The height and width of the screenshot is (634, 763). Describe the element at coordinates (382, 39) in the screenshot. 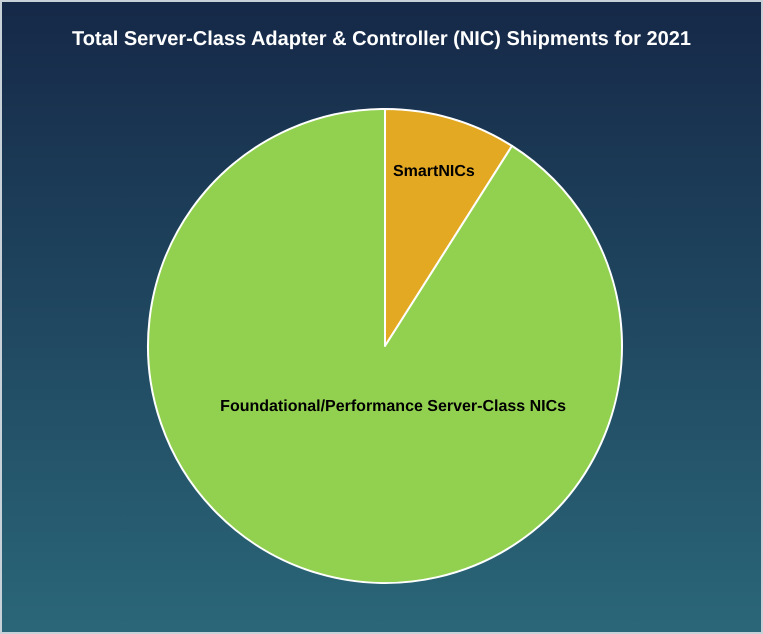

I see `chart-title: Total Server-Class Adapter & Controller (NIC) Shipments for 2021` at that location.